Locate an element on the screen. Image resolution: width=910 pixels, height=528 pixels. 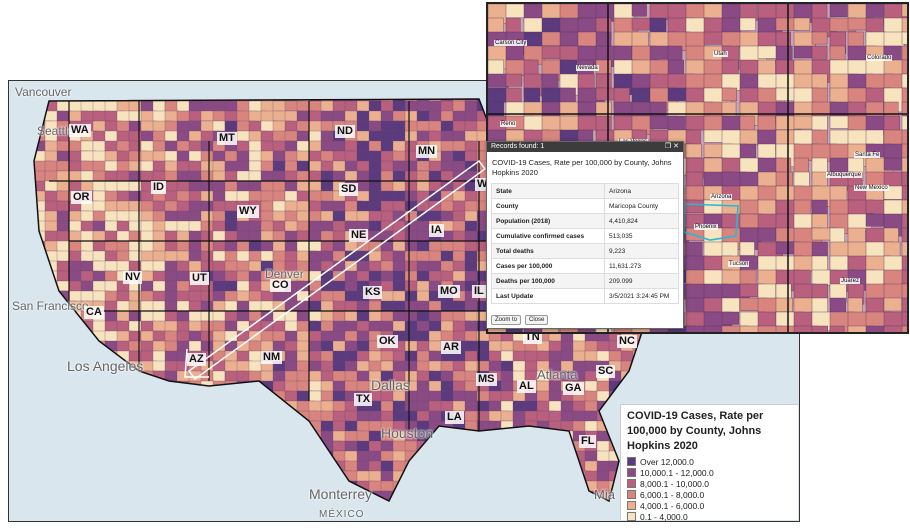
city-label-atlanta: Atlanta is located at coordinates (557, 374).